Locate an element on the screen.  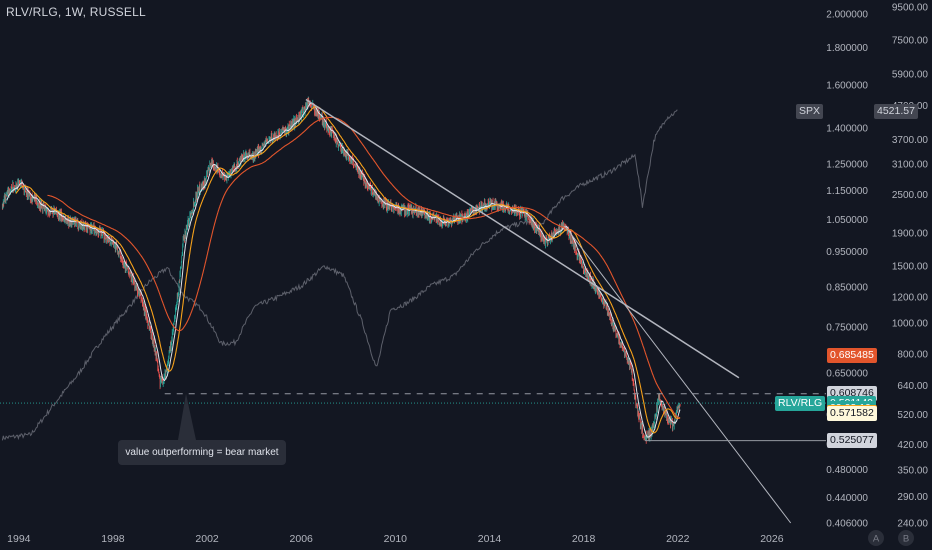
right-axis-tick-label: 1900.00 is located at coordinates (910, 233).